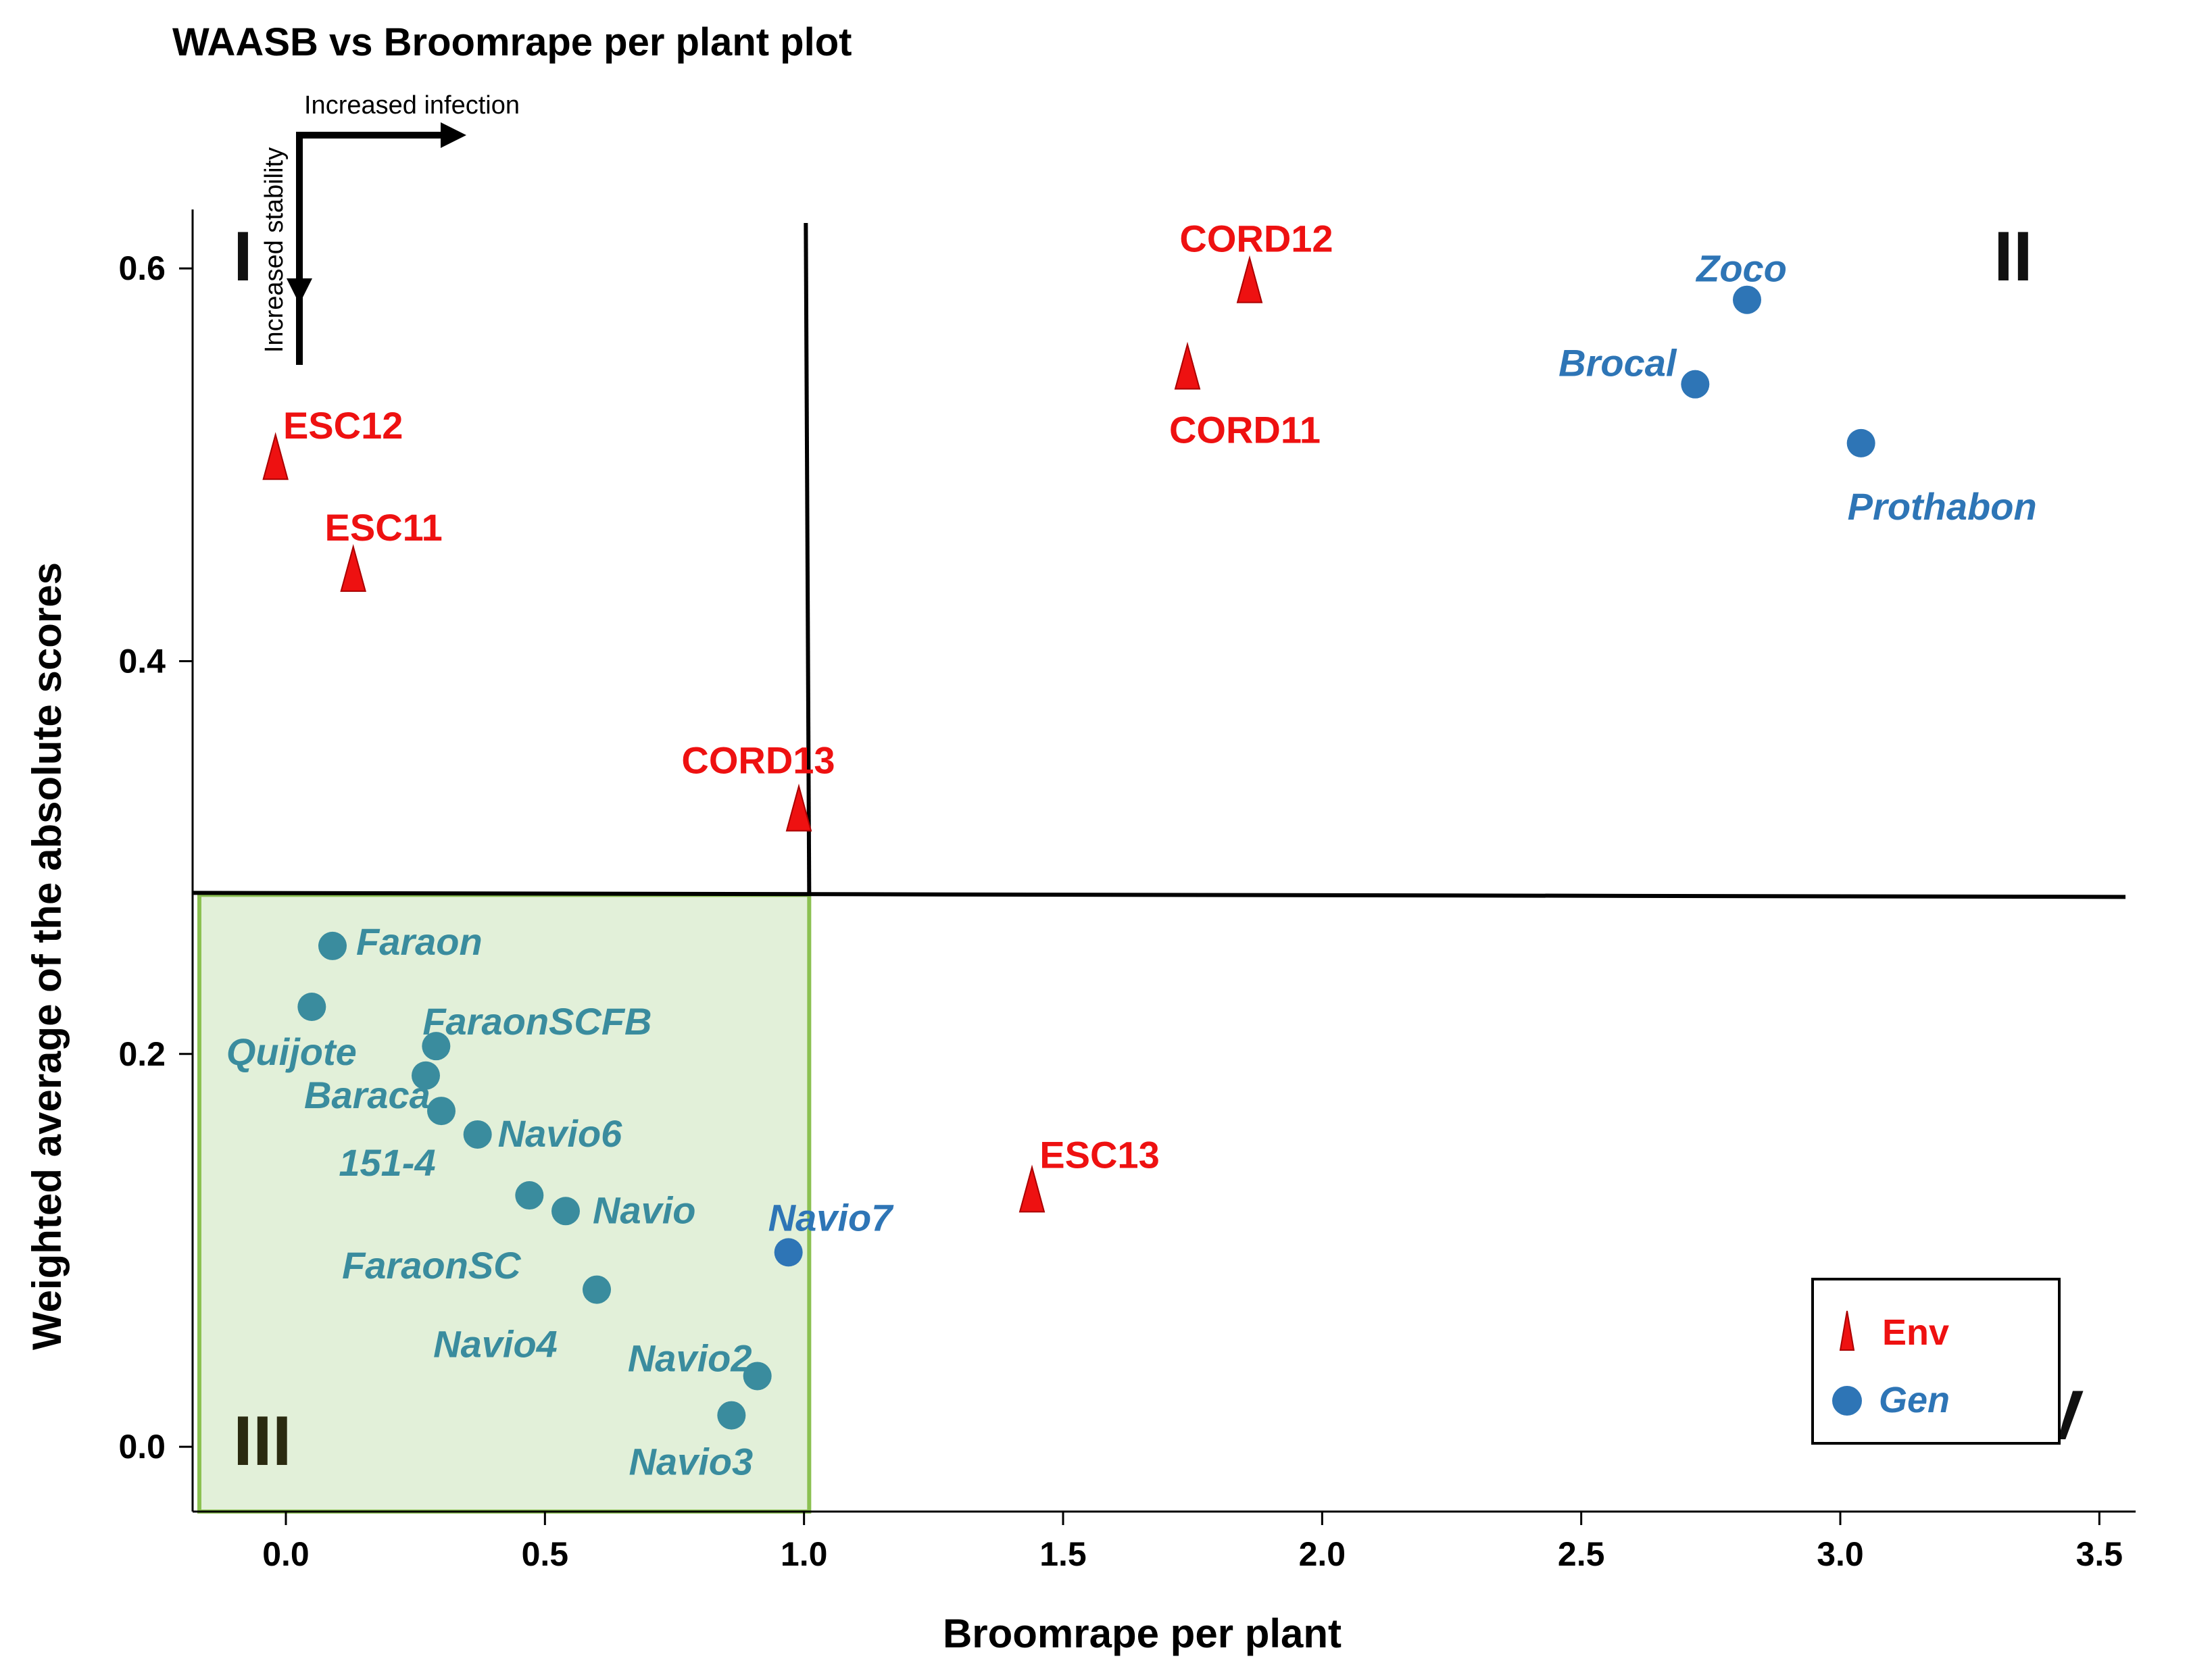 The width and height of the screenshot is (2212, 1669). What do you see at coordinates (2099, 1554) in the screenshot?
I see `x-tick-label: 3.5` at bounding box center [2099, 1554].